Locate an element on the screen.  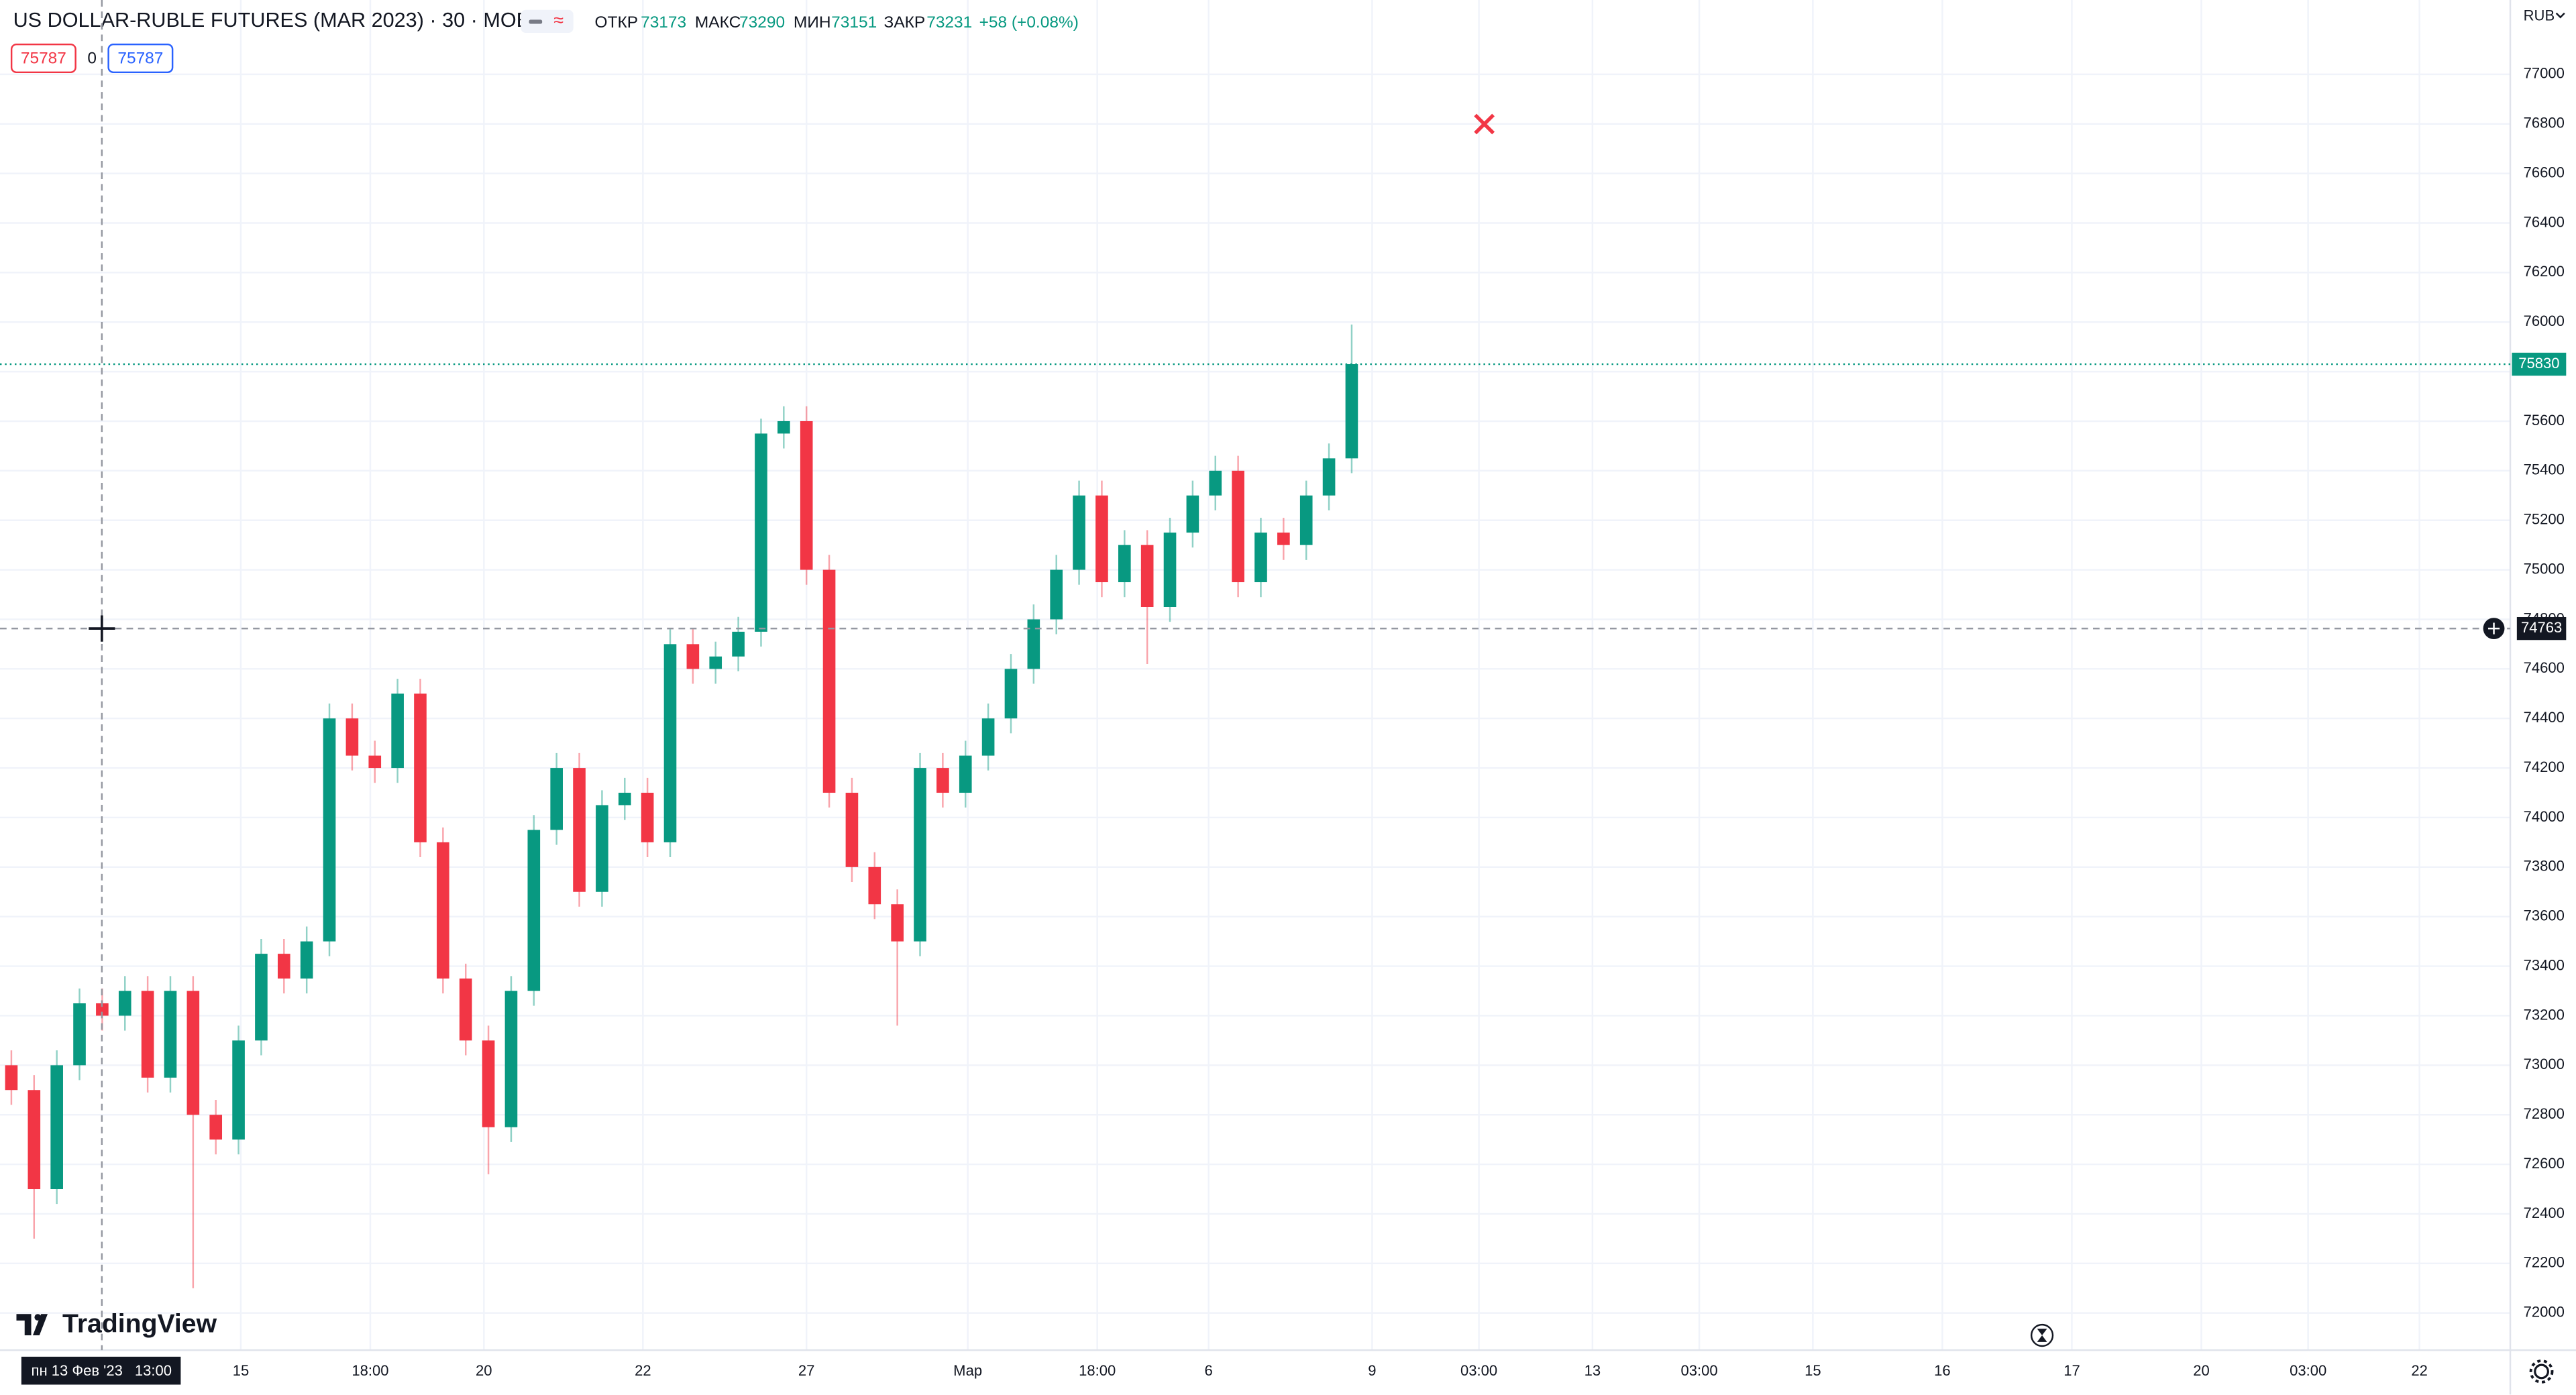
legend-open: 73173 is located at coordinates (663, 22).